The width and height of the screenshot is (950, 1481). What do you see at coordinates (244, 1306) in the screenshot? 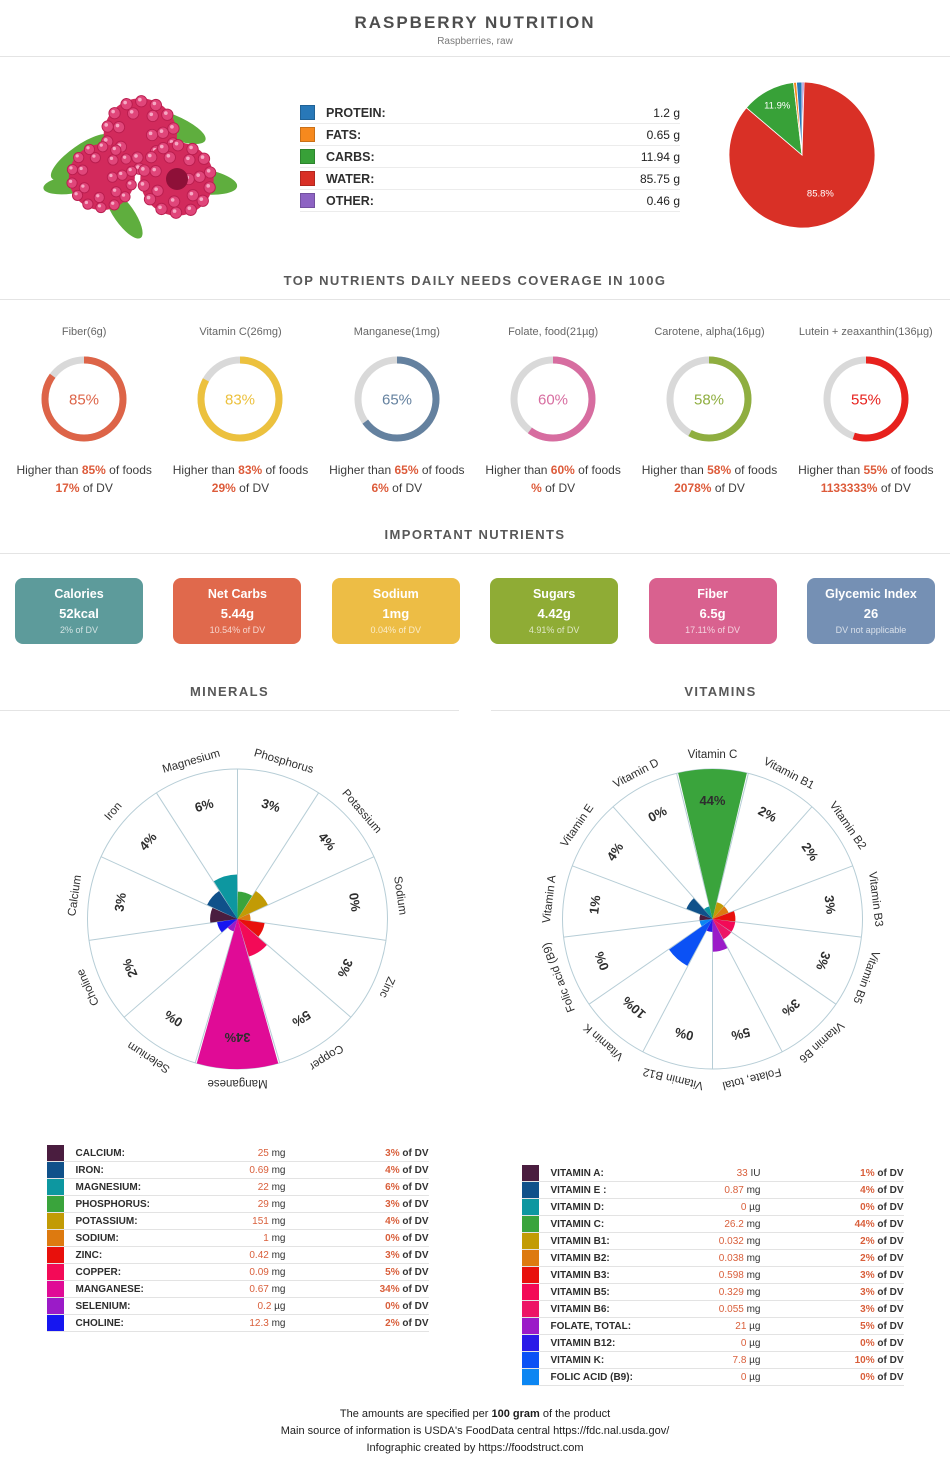
I see `nutrient-amount: 0.2 µg` at bounding box center [244, 1306].